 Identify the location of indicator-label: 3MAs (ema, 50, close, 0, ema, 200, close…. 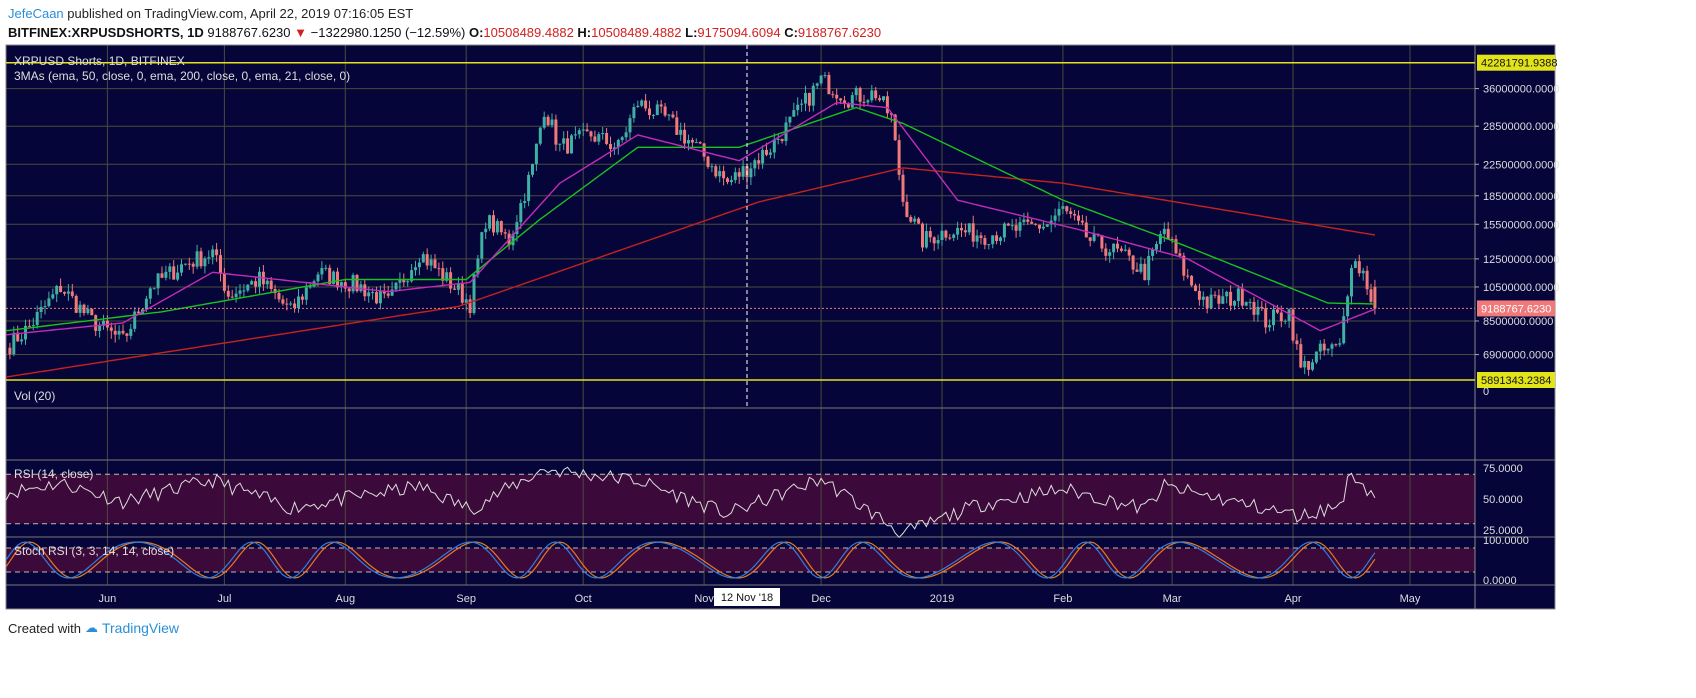
(182, 76).